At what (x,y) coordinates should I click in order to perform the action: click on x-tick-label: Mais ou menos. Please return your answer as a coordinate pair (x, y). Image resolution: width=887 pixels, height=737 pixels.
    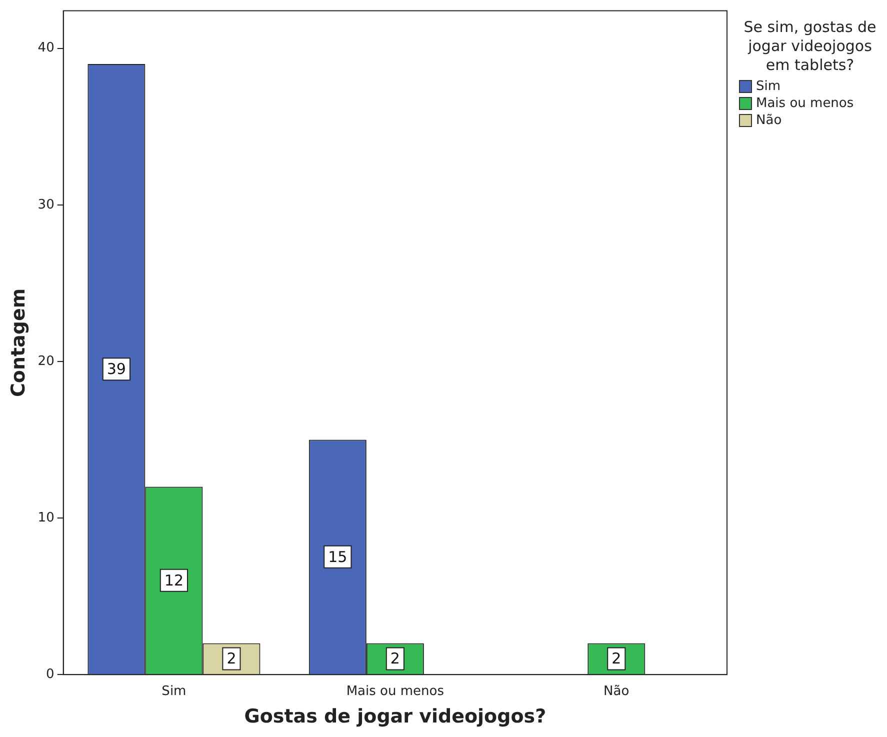
    Looking at the image, I should click on (395, 691).